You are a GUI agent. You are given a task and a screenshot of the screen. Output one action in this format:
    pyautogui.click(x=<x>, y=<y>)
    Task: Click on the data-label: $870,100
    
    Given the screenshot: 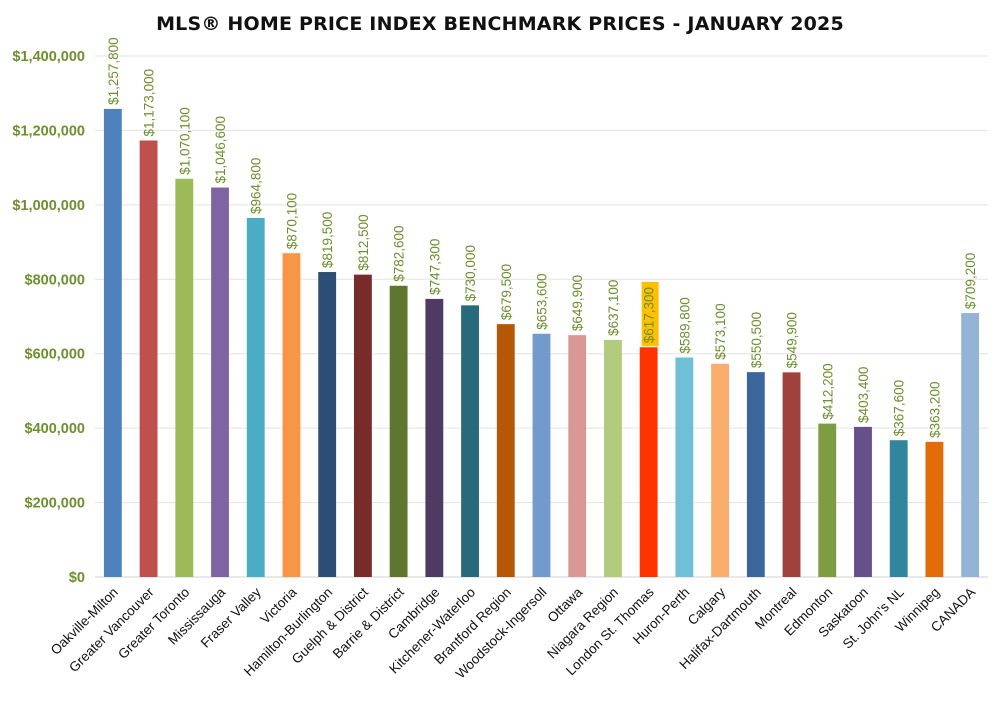 What is the action you would take?
    pyautogui.click(x=291, y=221)
    